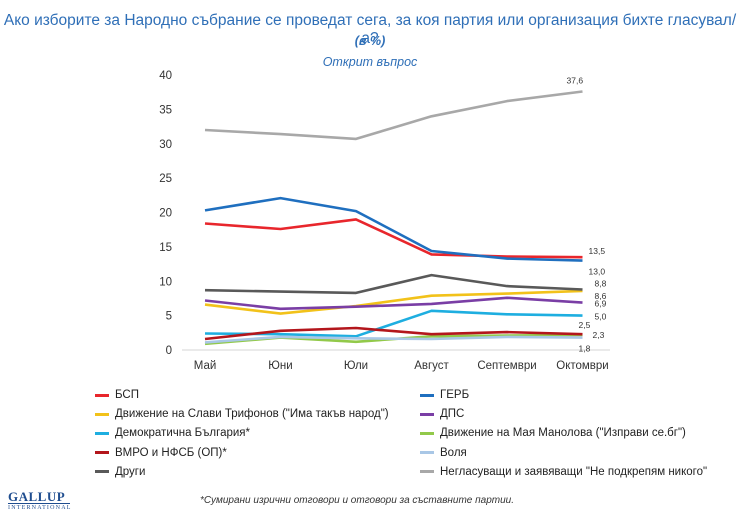 The height and width of the screenshot is (522, 740). What do you see at coordinates (597, 272) in the screenshot?
I see `data-label: 13,0` at bounding box center [597, 272].